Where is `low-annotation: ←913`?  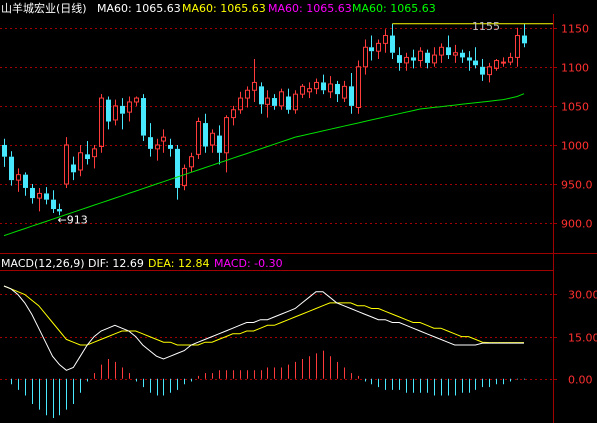 low-annotation: ←913 is located at coordinates (73, 219).